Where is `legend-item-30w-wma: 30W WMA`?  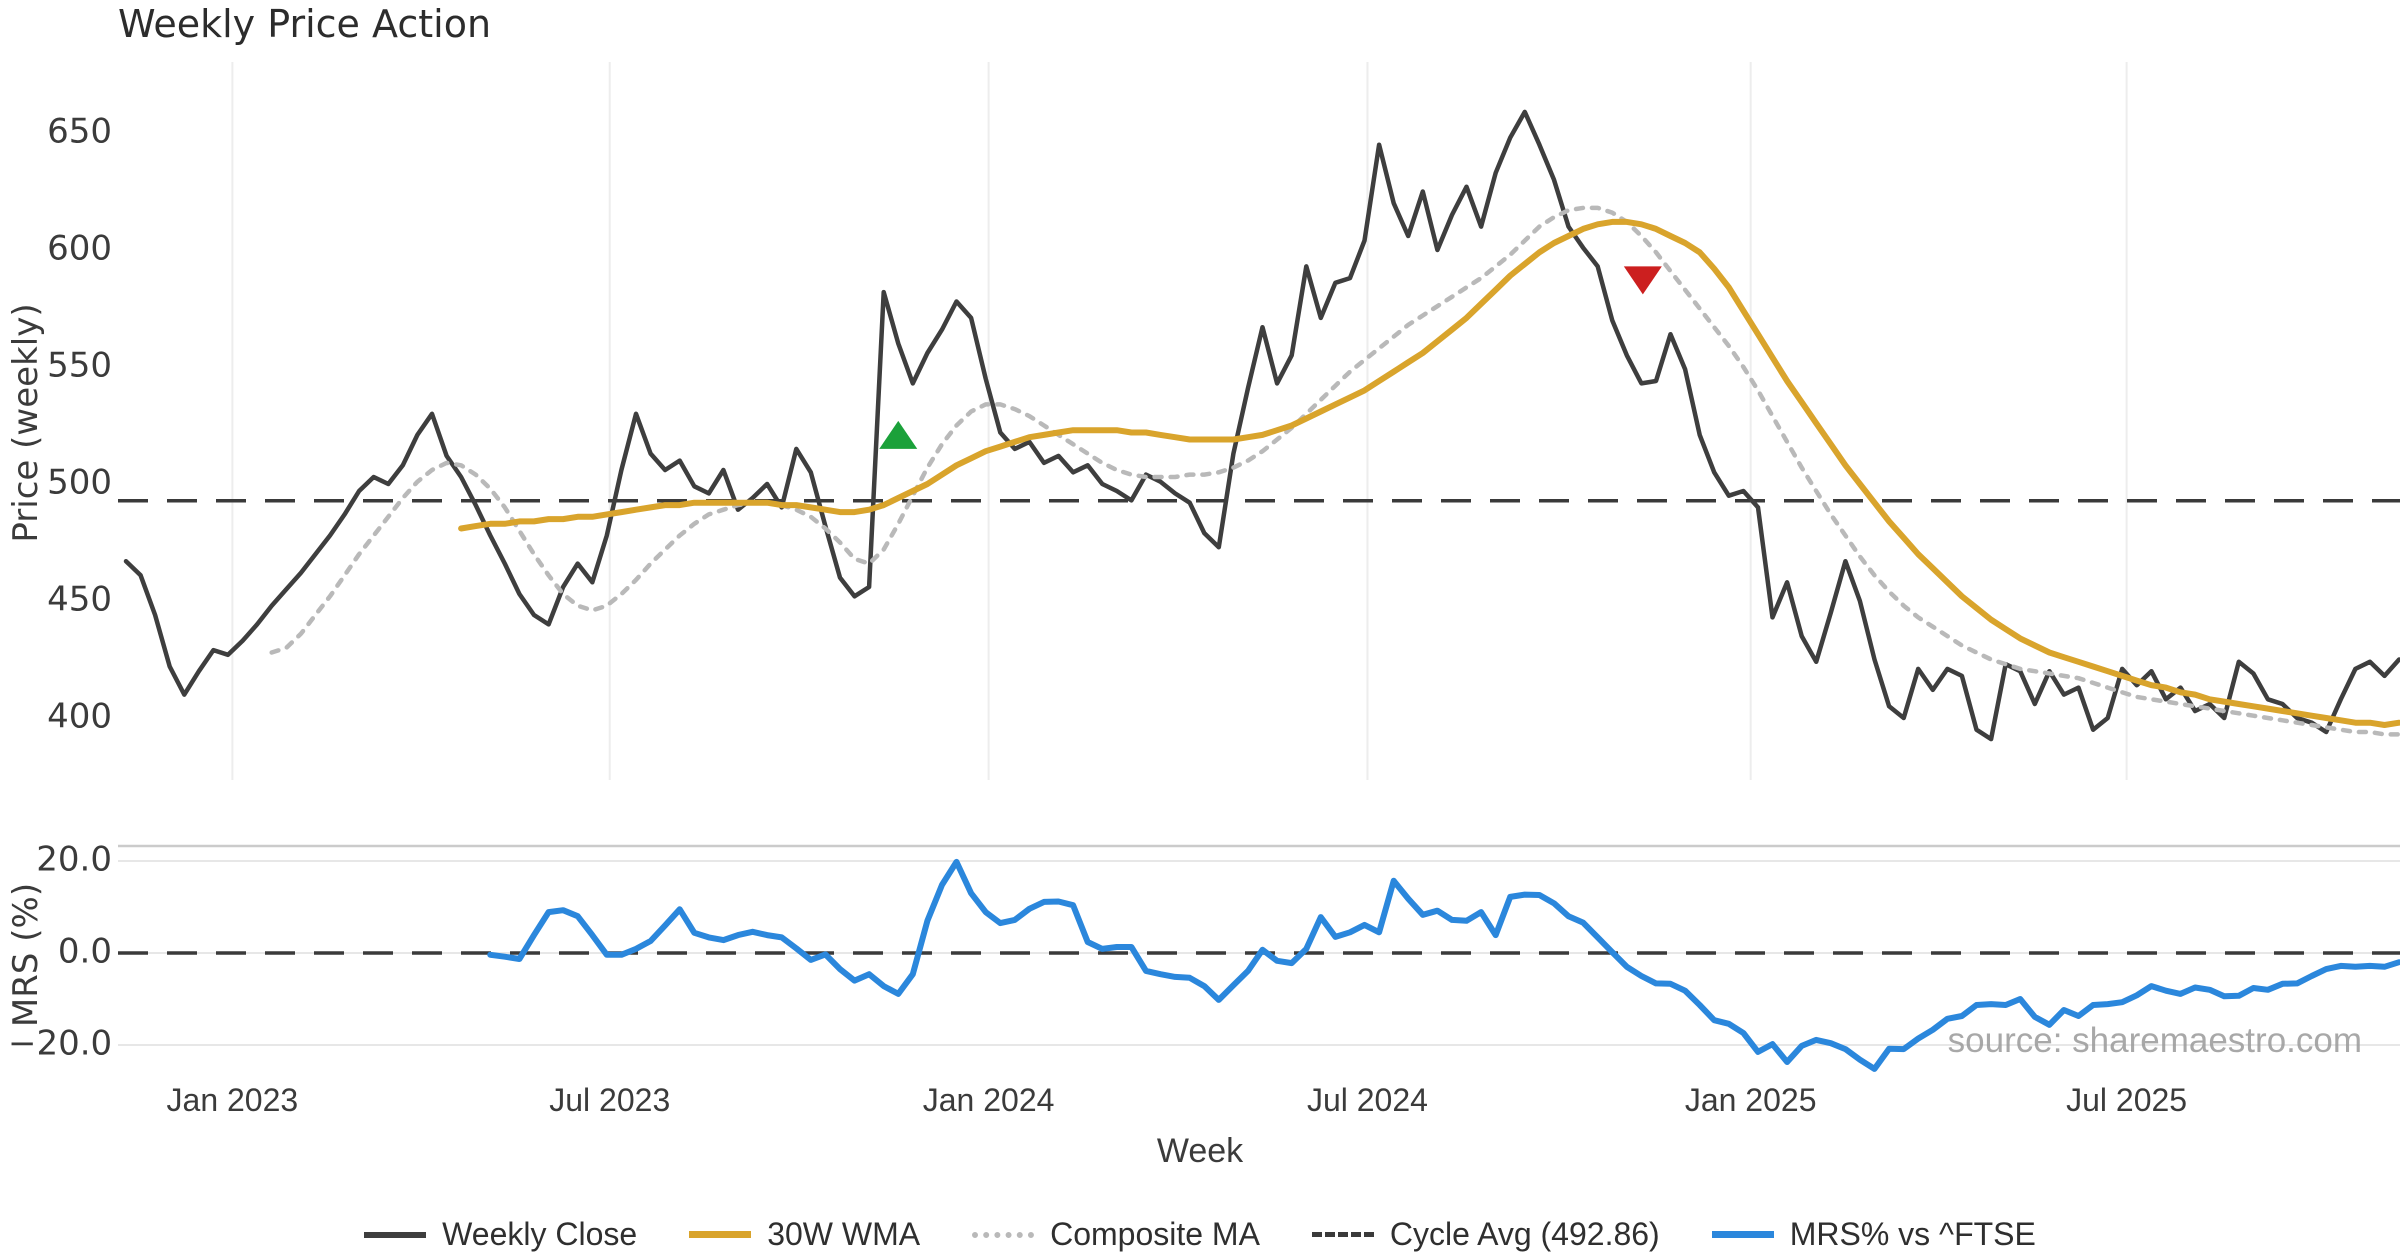
legend-item-30w-wma: 30W WMA is located at coordinates (804, 1234).